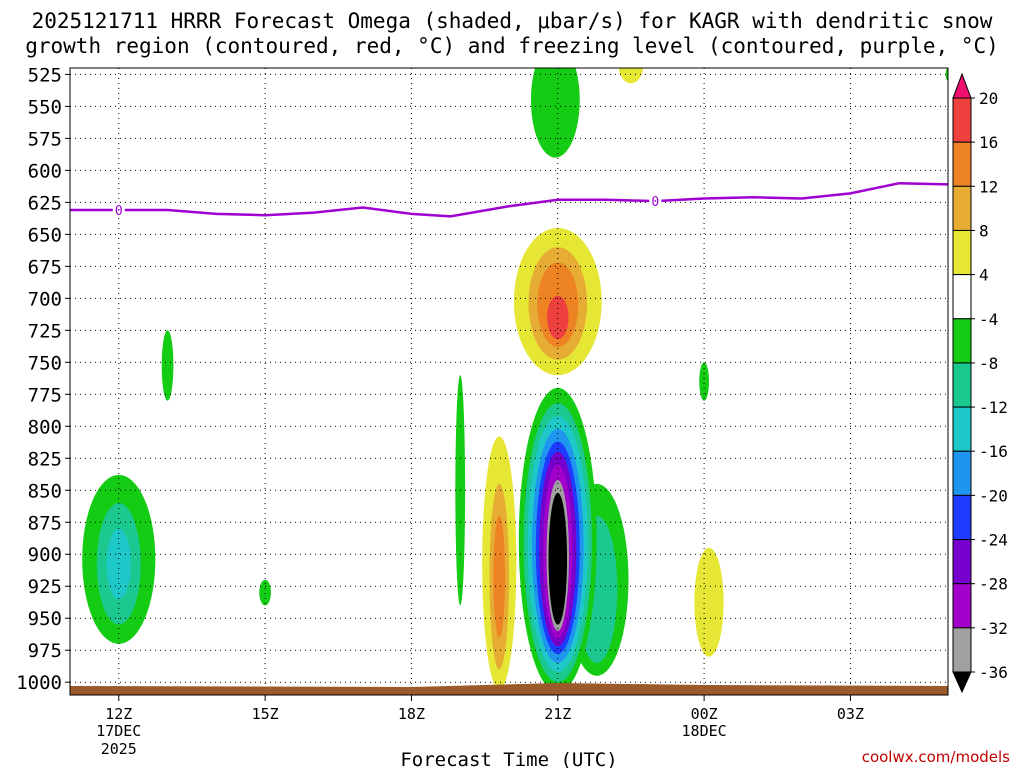 This screenshot has height=768, width=1024. What do you see at coordinates (118, 714) in the screenshot?
I see `x-tick-label-12Z: 12Z` at bounding box center [118, 714].